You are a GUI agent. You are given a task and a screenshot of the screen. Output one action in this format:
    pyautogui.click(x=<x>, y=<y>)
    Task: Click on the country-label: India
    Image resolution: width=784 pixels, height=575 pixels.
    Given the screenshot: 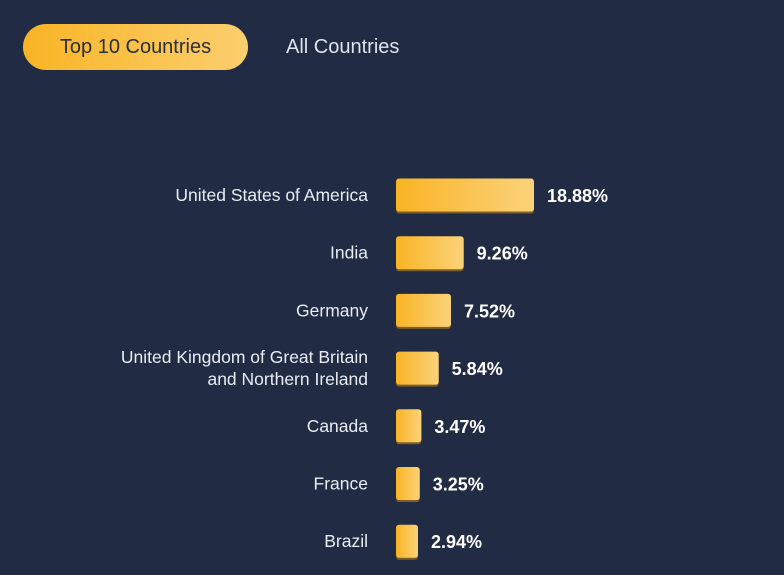 What is the action you would take?
    pyautogui.click(x=349, y=253)
    